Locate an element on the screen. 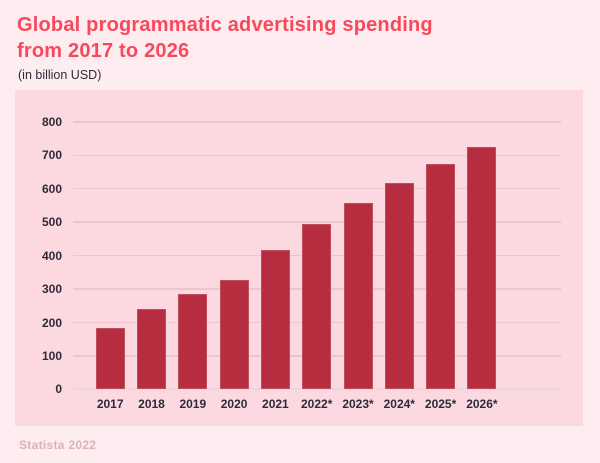 The width and height of the screenshot is (600, 463). bar-2024* is located at coordinates (399, 286).